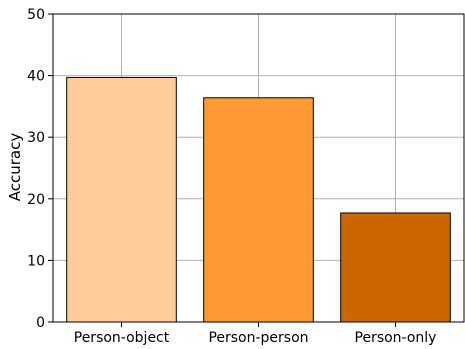  I want to click on y-tick-label: 40, so click(36, 77).